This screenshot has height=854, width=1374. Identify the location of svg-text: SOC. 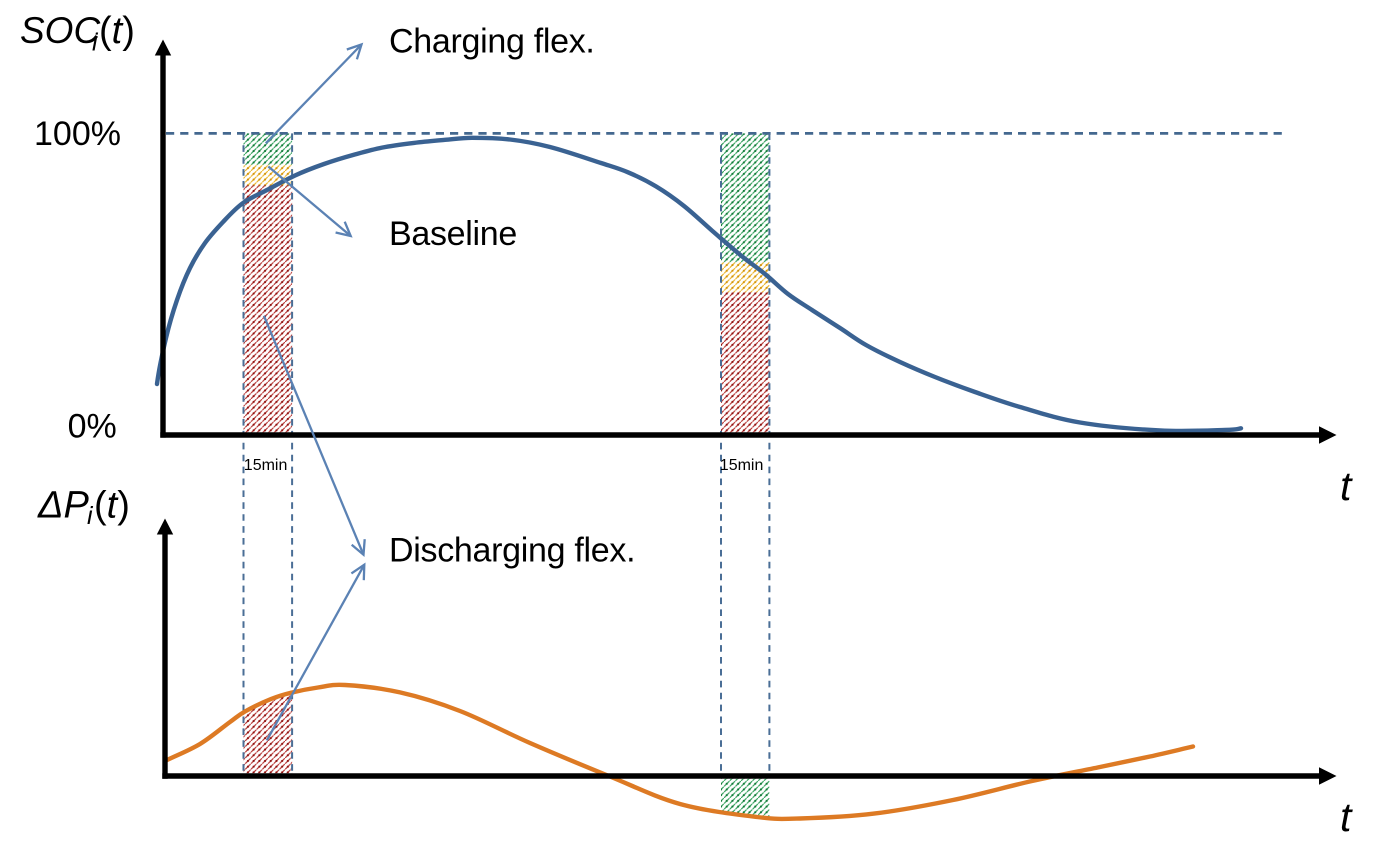
(60, 30).